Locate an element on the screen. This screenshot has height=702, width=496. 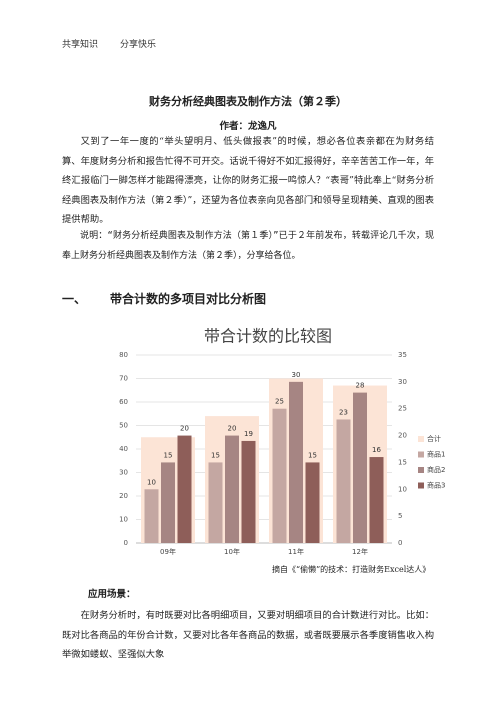
header-left: 共享知识 is located at coordinates (80, 45).